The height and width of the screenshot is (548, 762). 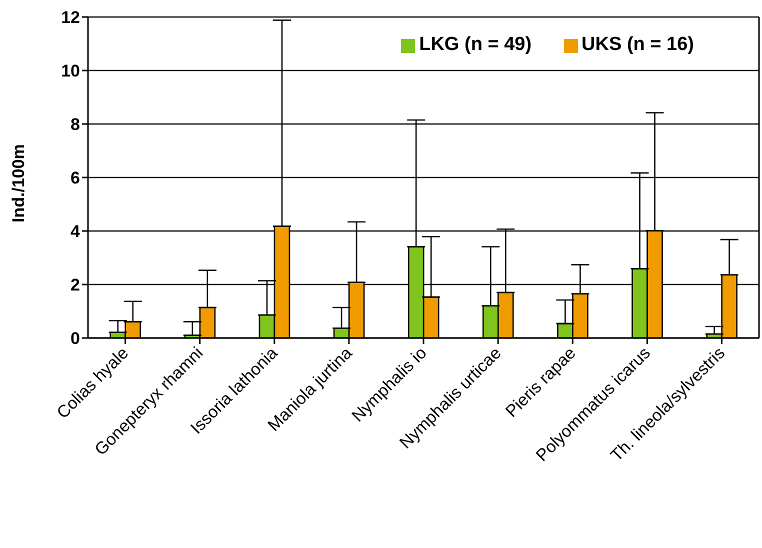 I want to click on legend-label: UKS (n = 16), so click(x=638, y=44).